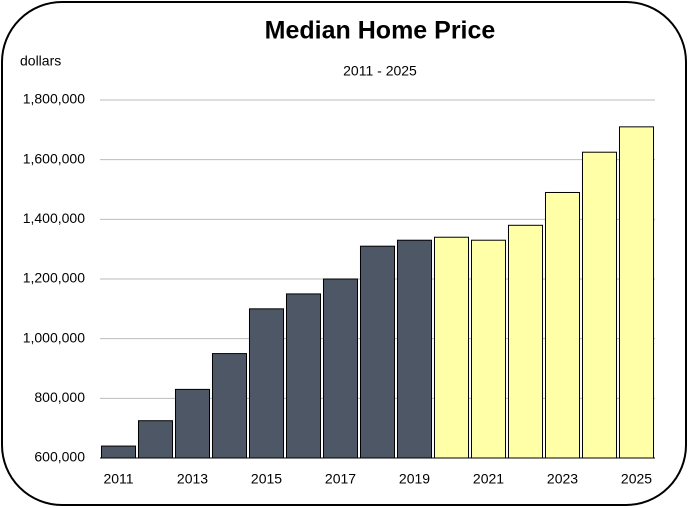 This screenshot has height=508, width=689. Describe the element at coordinates (340, 479) in the screenshot. I see `x-tick-label: 2017` at that location.